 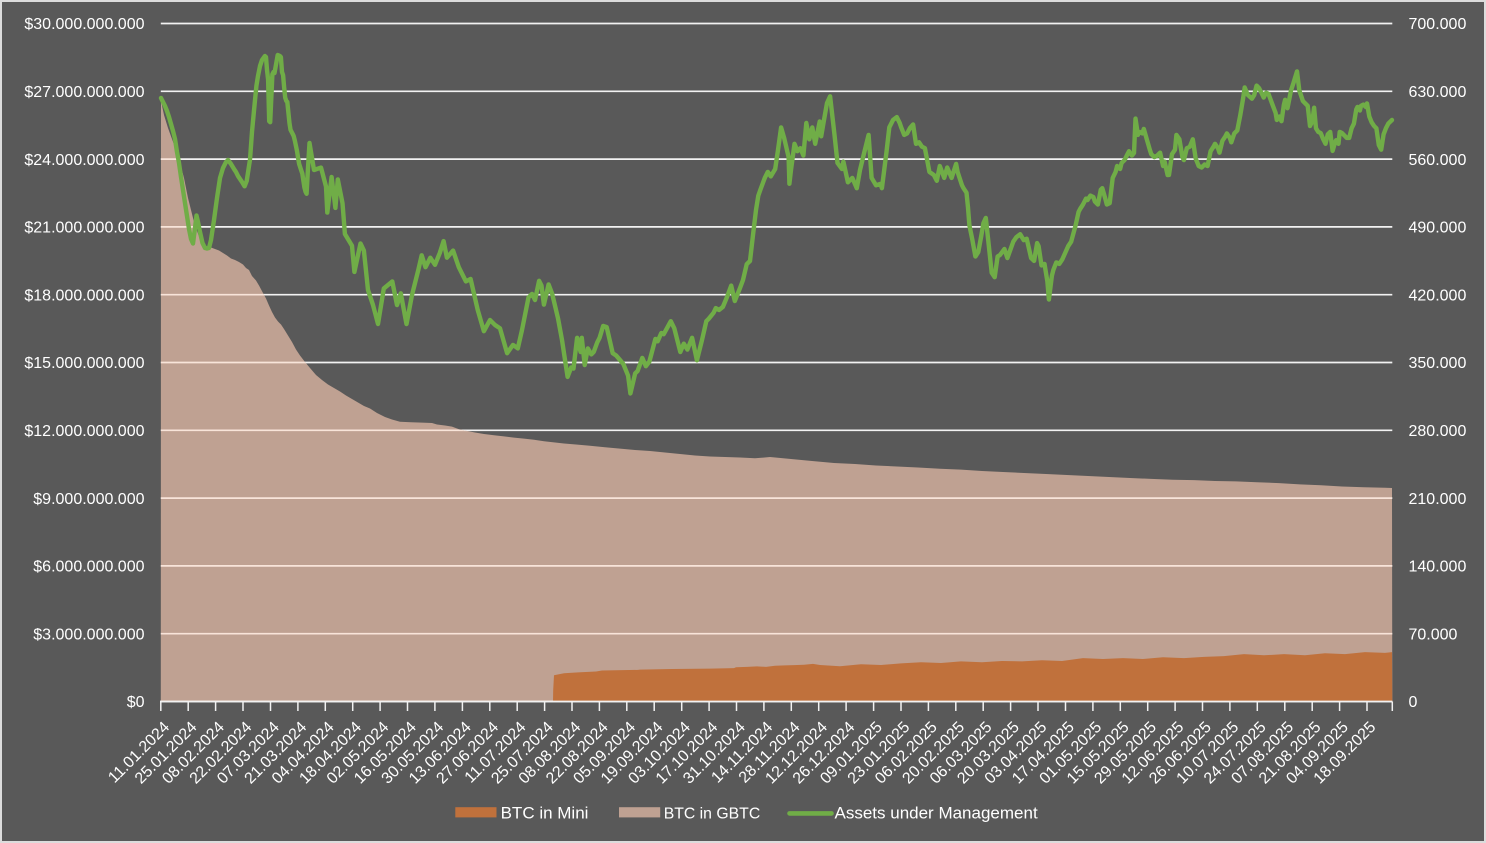 I want to click on svg-text: 70.000, so click(x=1433, y=634).